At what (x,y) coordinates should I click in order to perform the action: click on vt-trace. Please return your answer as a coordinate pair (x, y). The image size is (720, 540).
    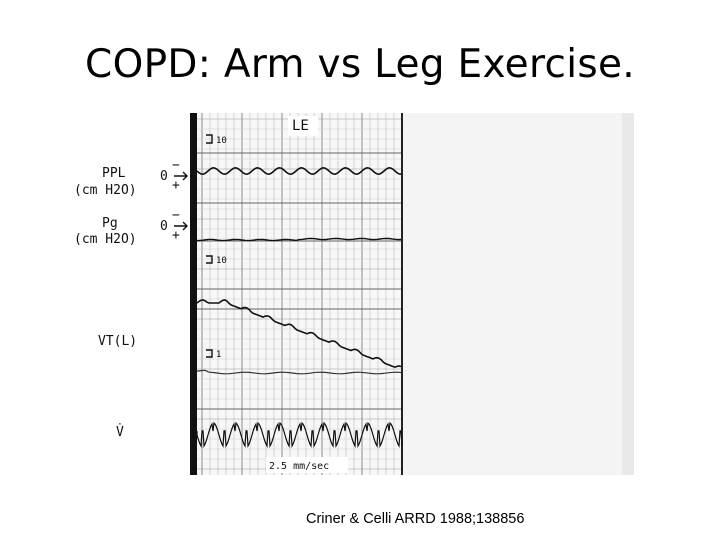
    Looking at the image, I should click on (299, 334).